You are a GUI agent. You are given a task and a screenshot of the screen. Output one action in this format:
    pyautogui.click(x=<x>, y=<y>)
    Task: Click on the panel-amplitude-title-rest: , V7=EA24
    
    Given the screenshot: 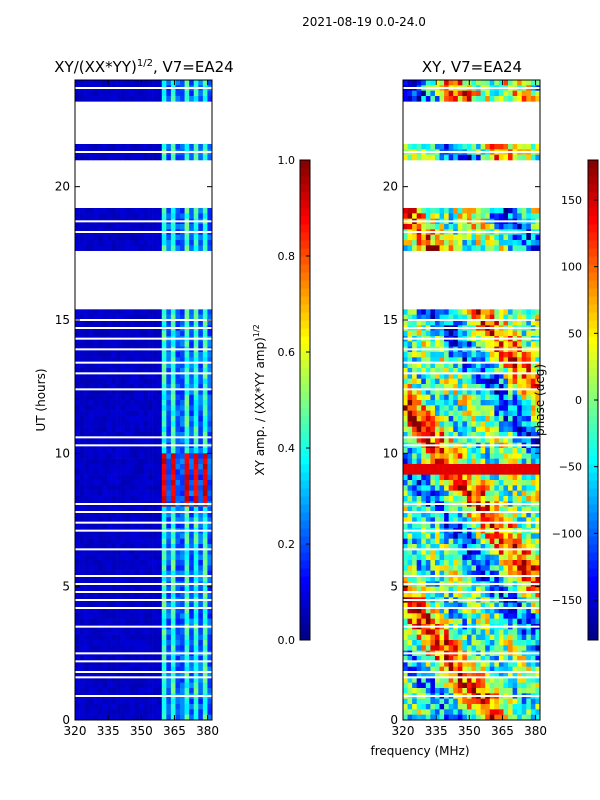 What is the action you would take?
    pyautogui.click(x=193, y=67)
    